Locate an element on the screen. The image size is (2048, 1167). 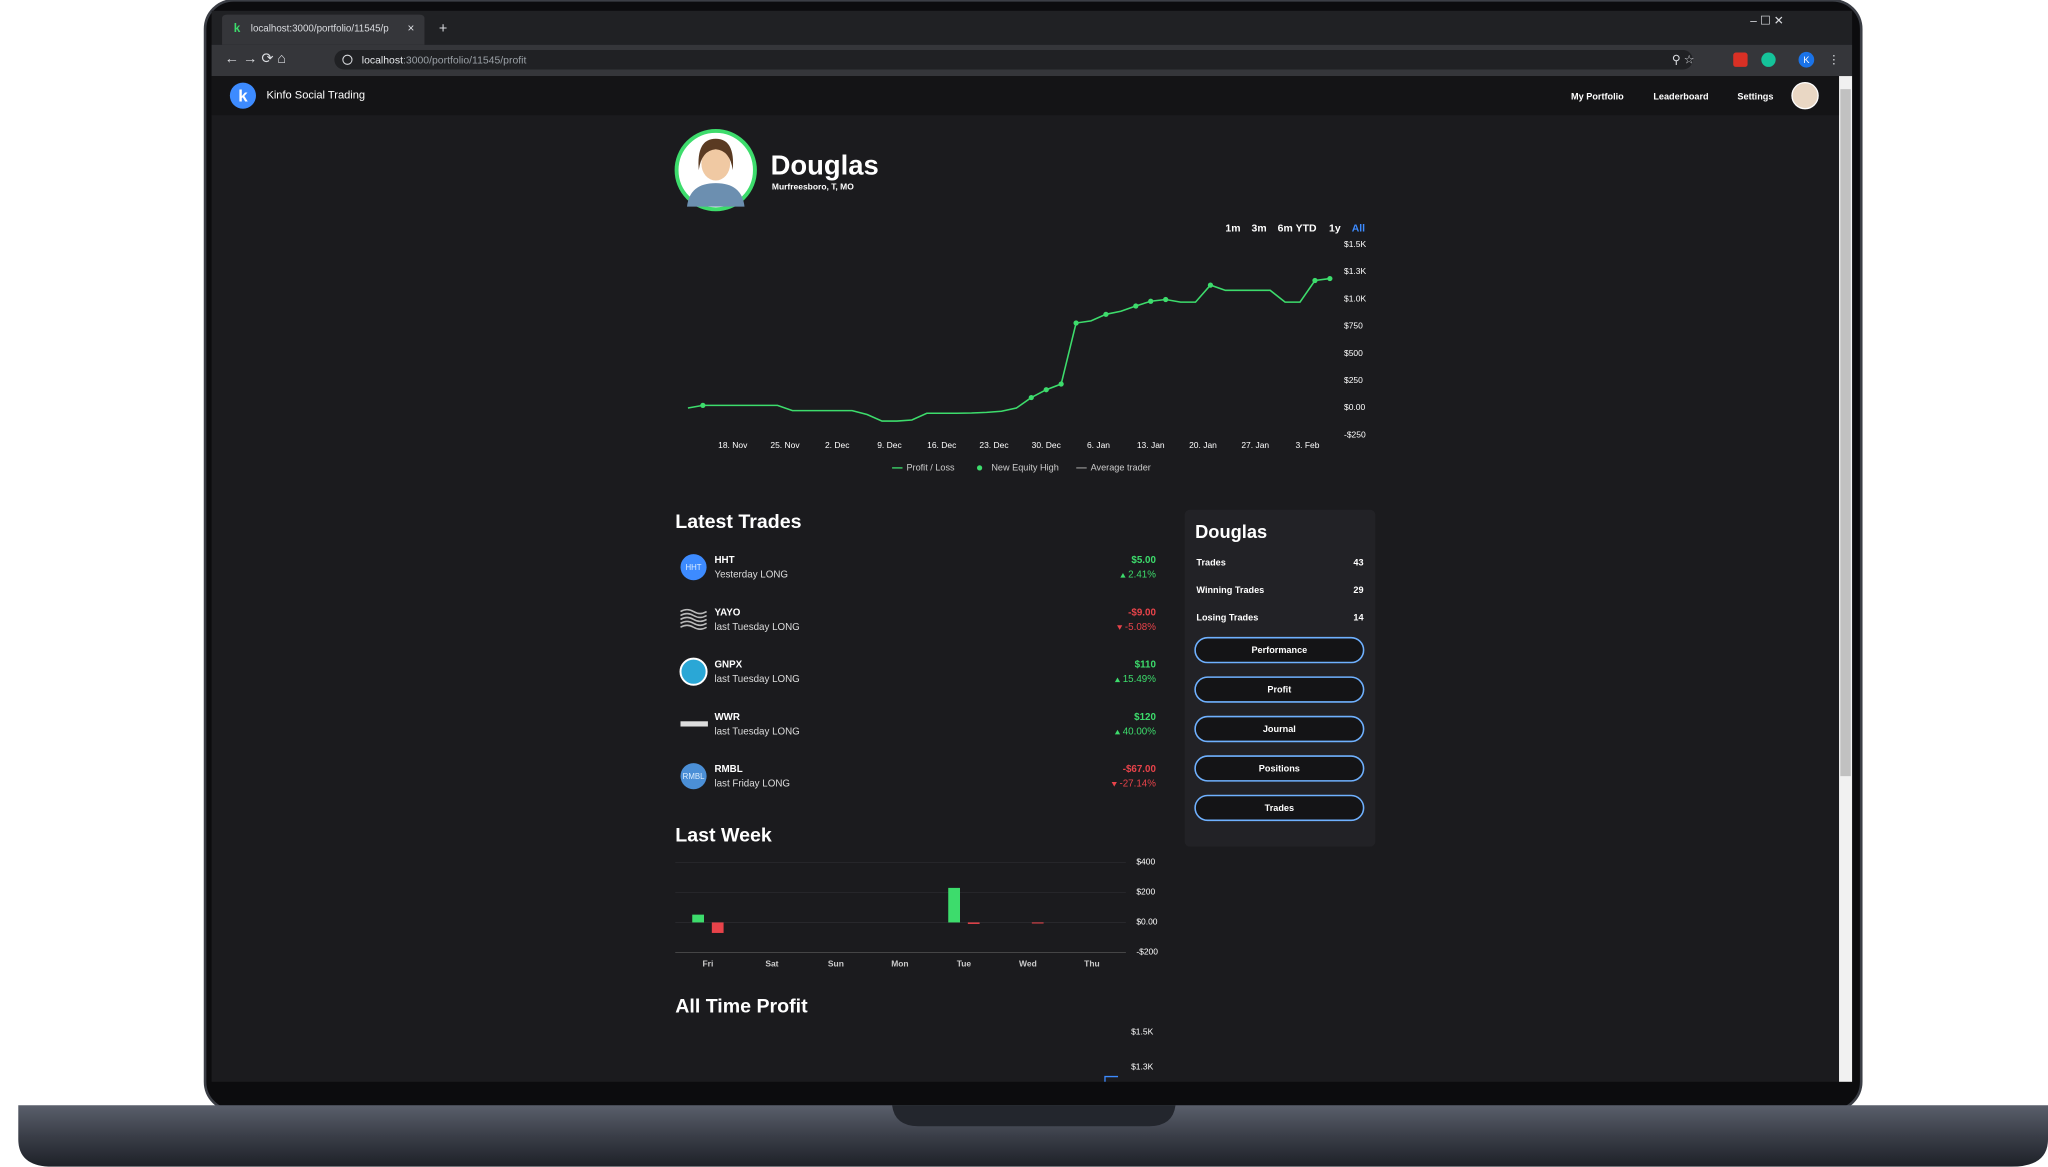
window-controls: – ☐ ✕ is located at coordinates (1766, 20).